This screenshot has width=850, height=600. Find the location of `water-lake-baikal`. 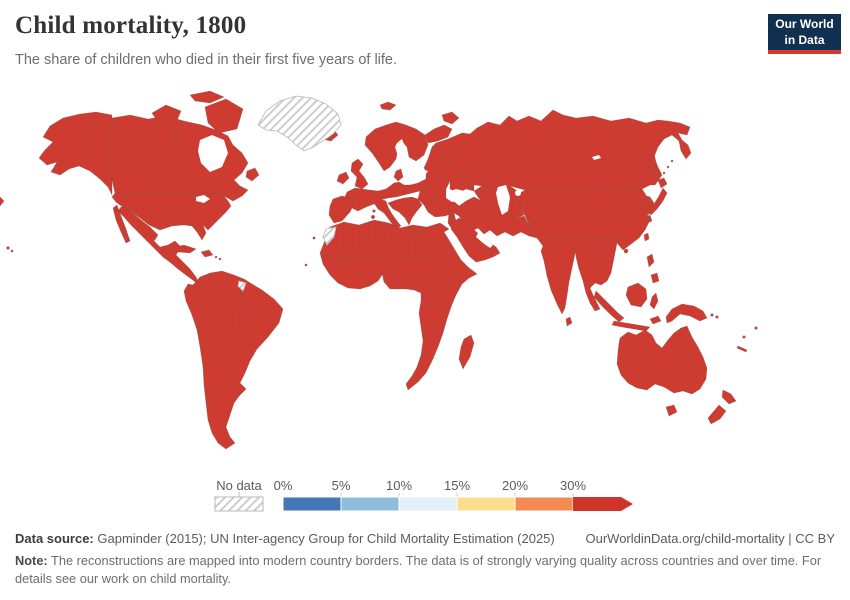

water-lake-baikal is located at coordinates (596, 157).